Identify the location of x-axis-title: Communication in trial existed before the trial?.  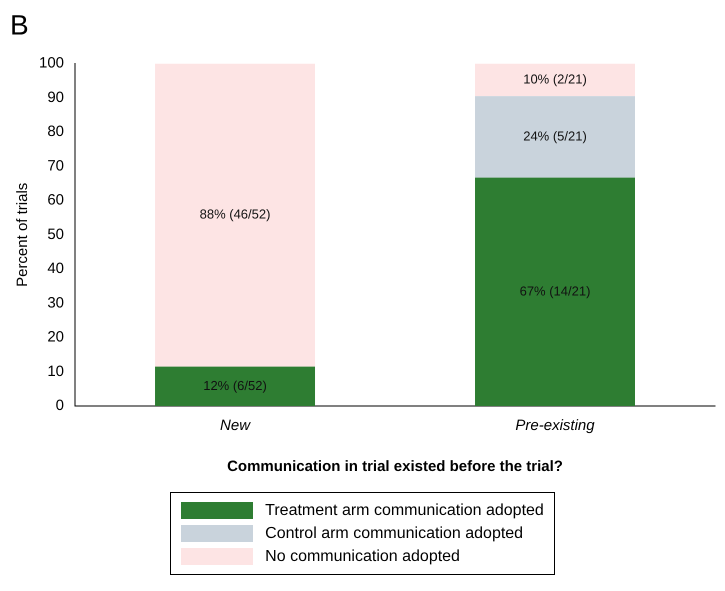
(395, 467).